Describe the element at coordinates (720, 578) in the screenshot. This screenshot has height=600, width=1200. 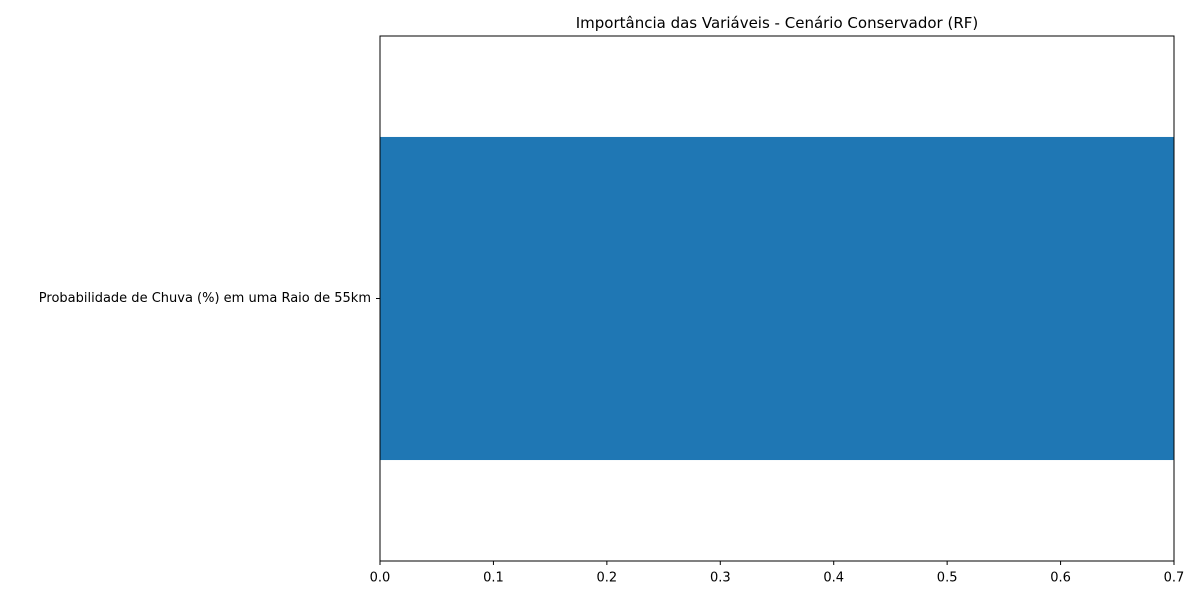
I see `x-tick-label: 0.3` at that location.